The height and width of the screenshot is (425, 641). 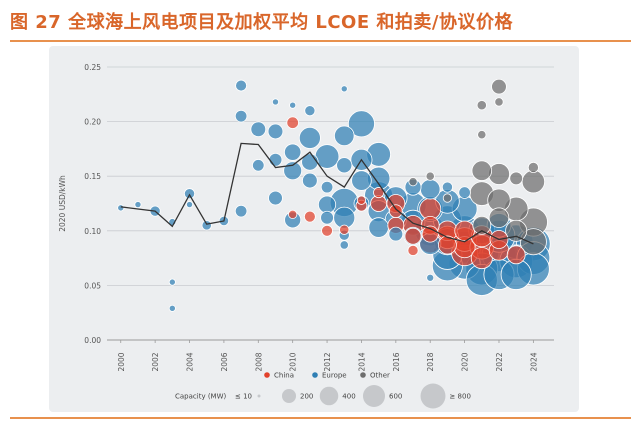 I want to click on size-legend-title: Capacity (MW), so click(x=201, y=397).